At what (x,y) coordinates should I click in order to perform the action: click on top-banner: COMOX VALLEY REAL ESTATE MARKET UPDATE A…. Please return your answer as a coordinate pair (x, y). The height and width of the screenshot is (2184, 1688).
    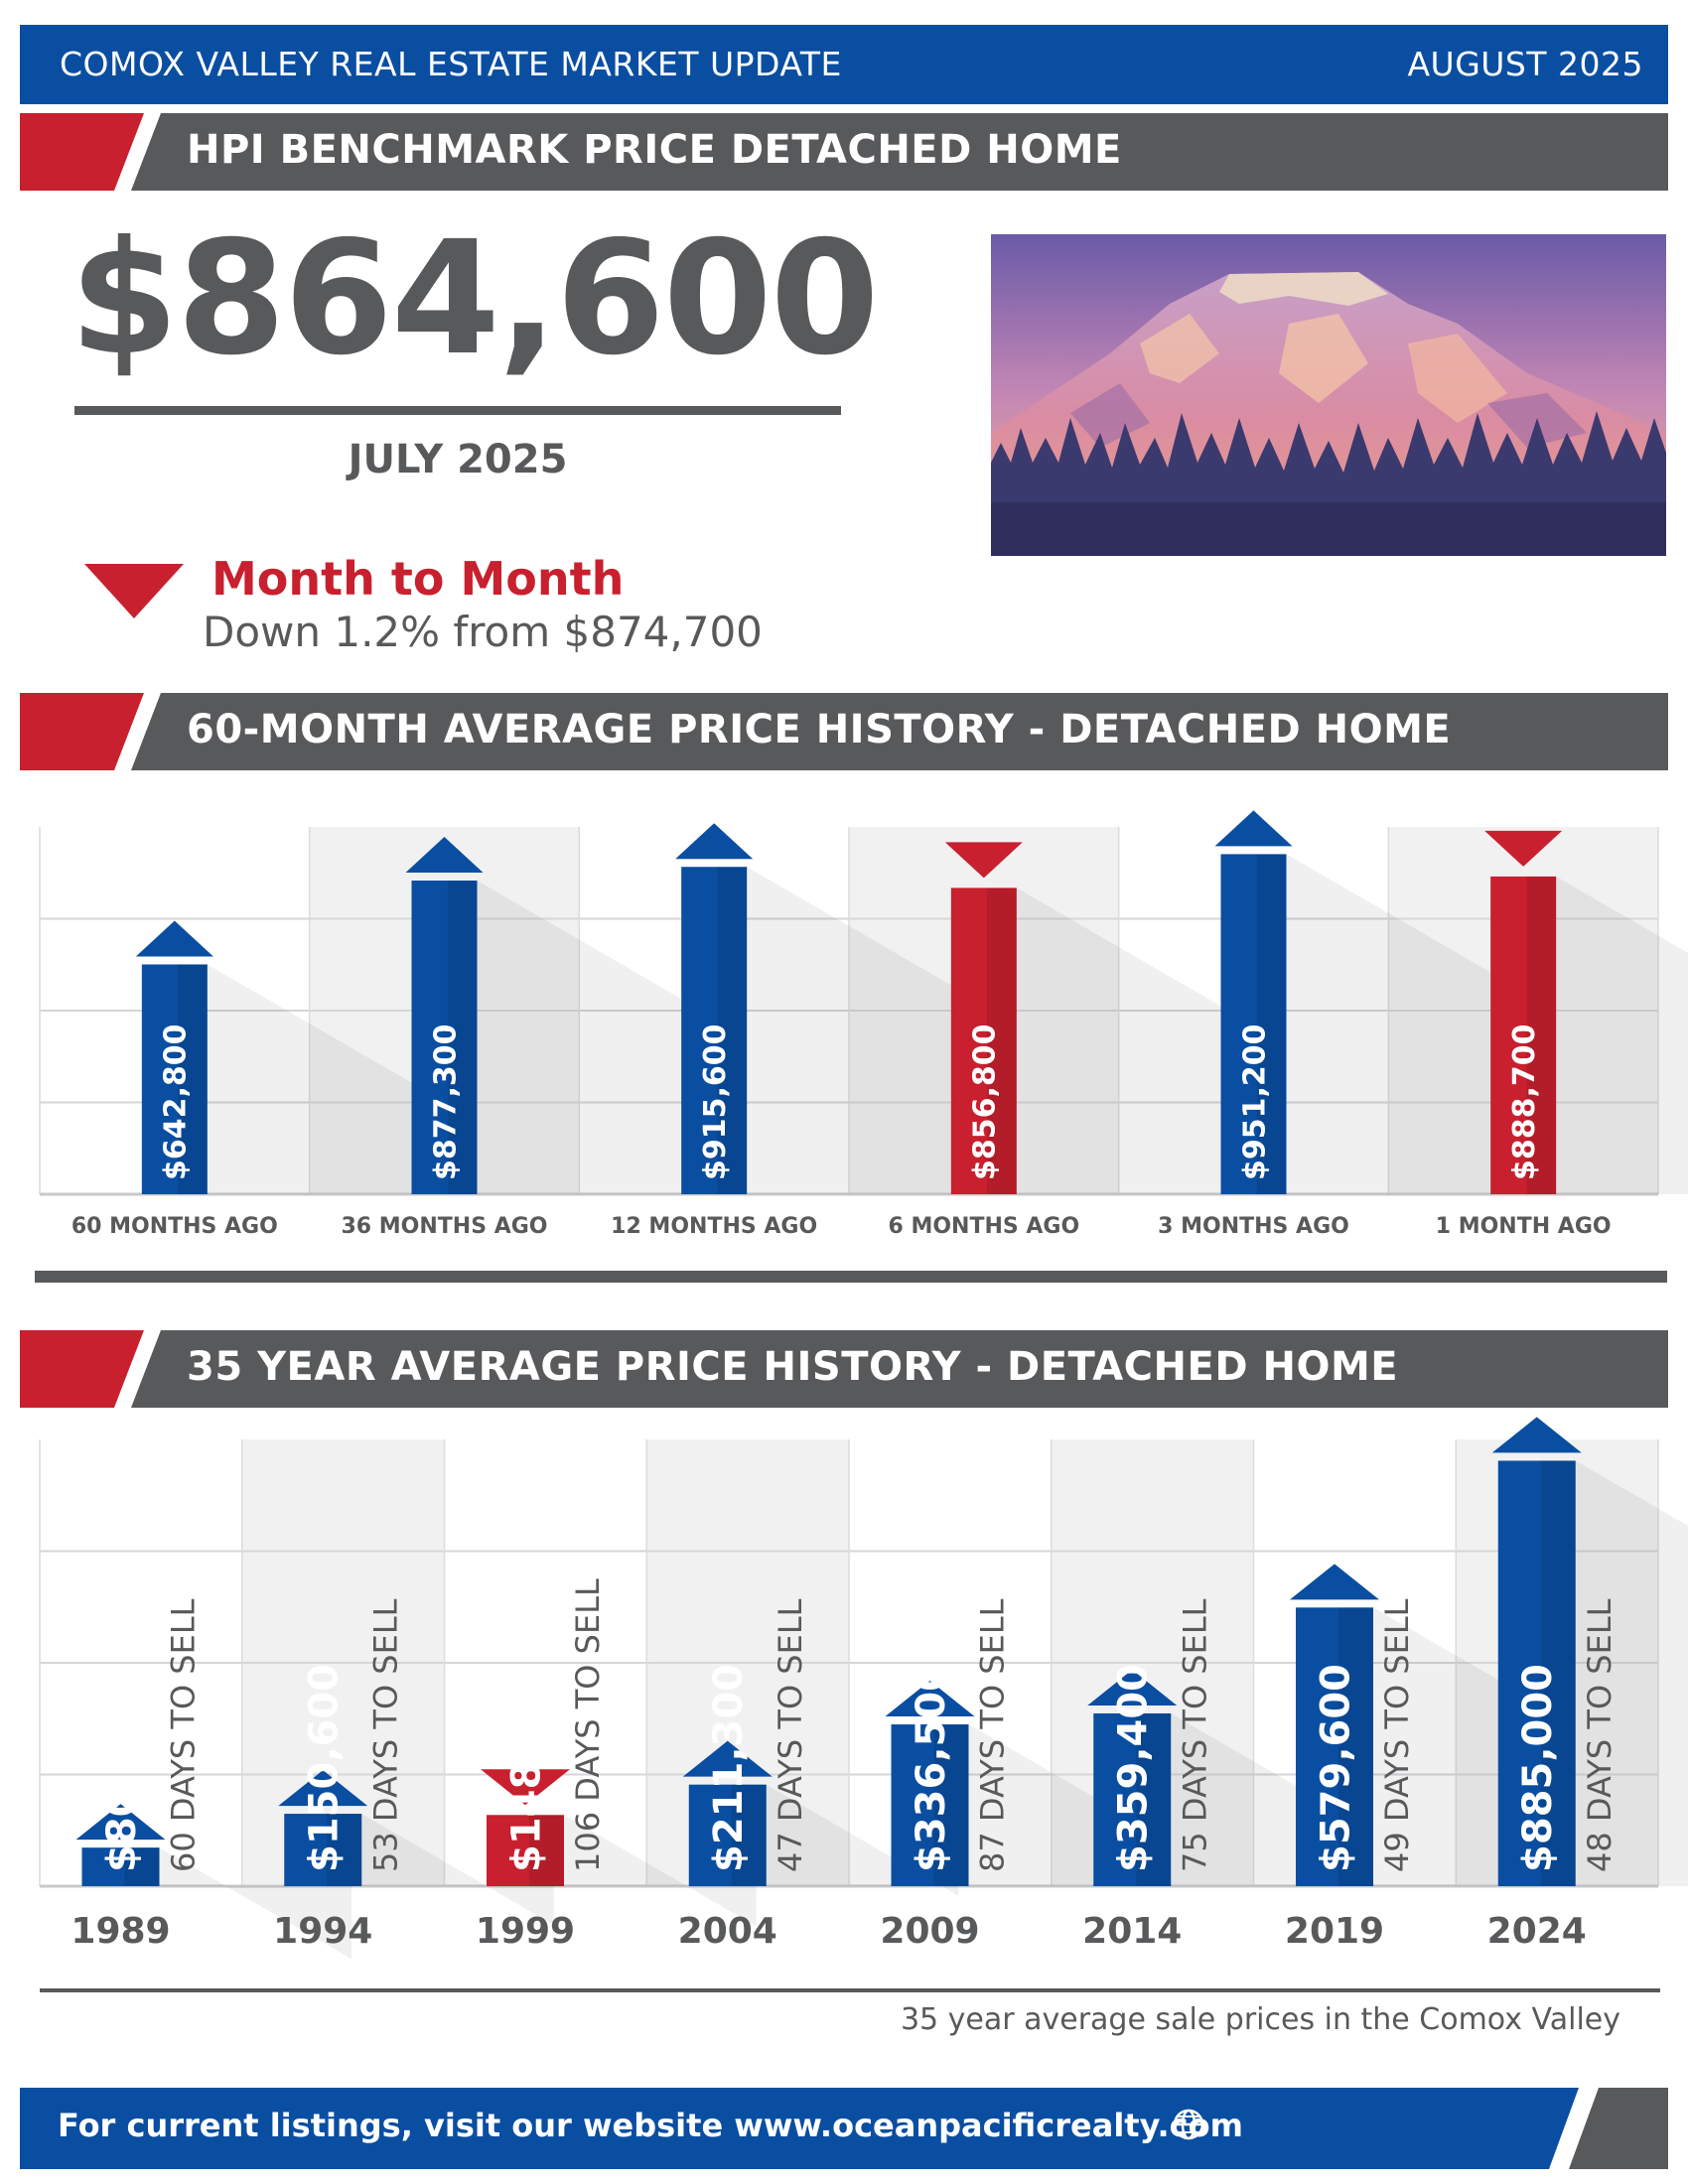
    Looking at the image, I should click on (844, 64).